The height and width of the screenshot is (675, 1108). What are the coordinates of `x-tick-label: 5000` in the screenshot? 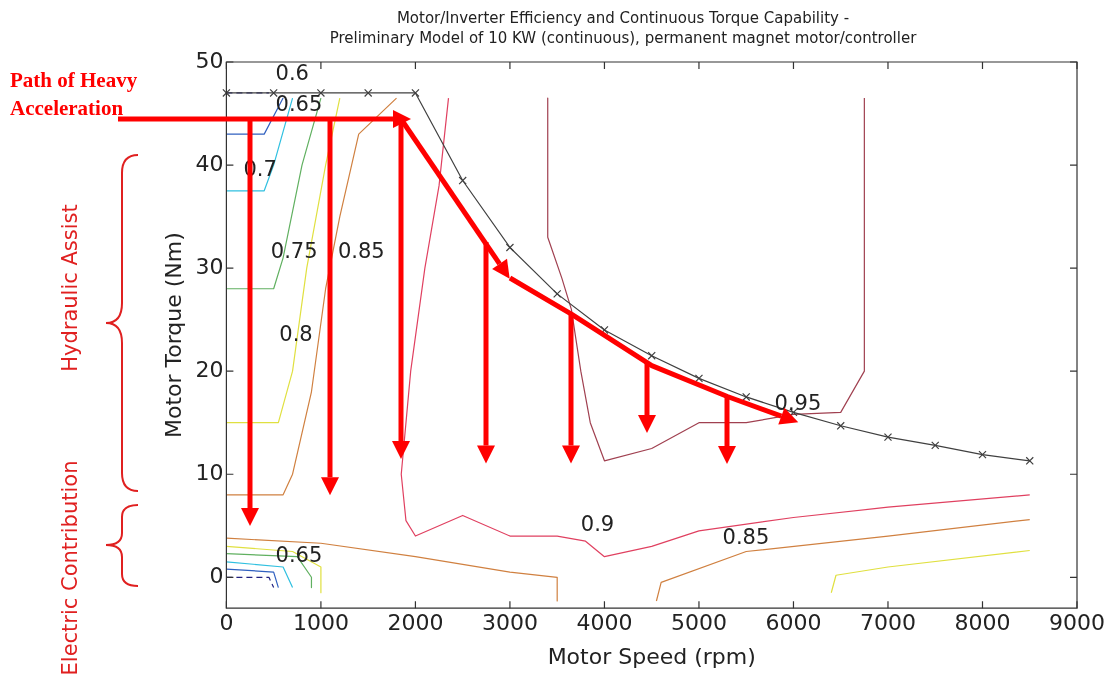 It's located at (698, 623).